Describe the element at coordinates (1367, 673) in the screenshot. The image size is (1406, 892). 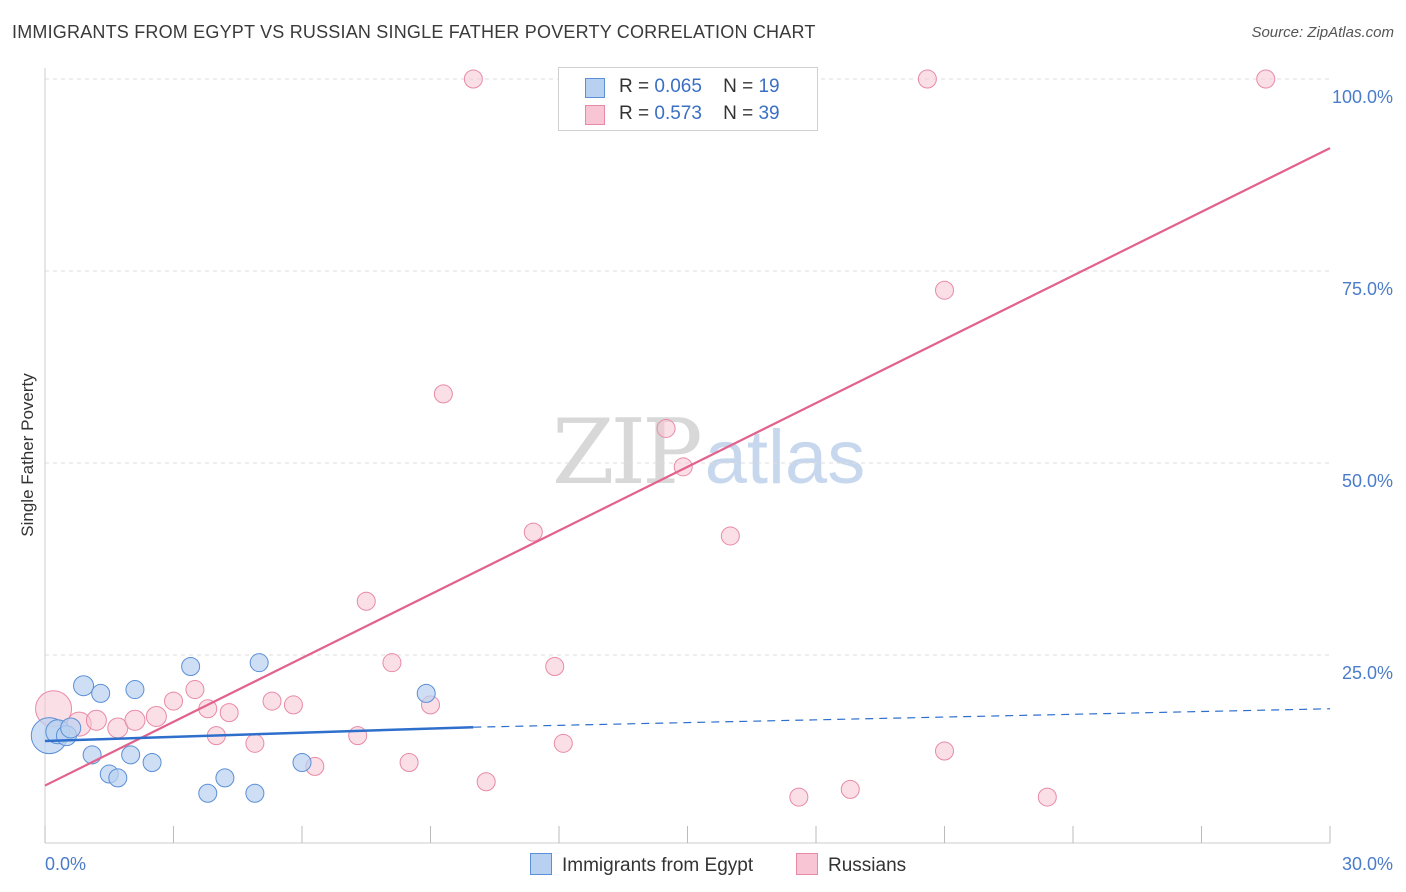
I see `y-tick-label: 25.0%` at that location.